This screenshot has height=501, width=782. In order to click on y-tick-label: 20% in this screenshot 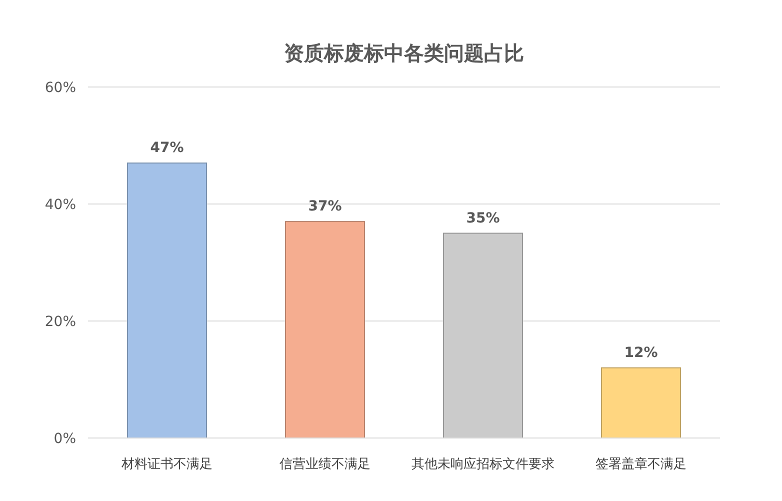, I will do `click(60, 322)`.